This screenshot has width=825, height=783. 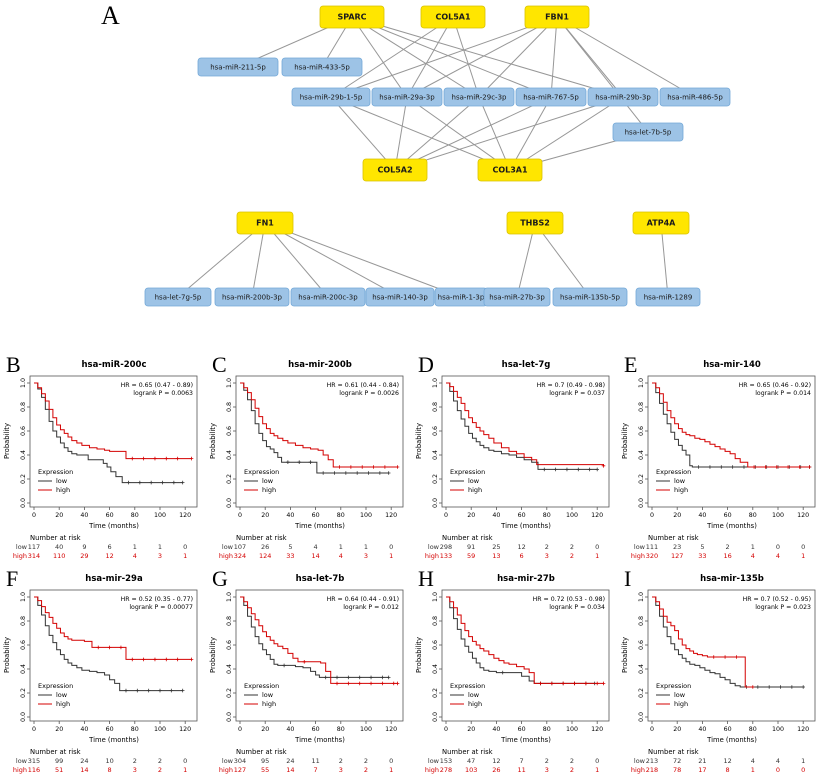 What do you see at coordinates (803, 770) in the screenshot?
I see `risk-high-value: 0` at bounding box center [803, 770].